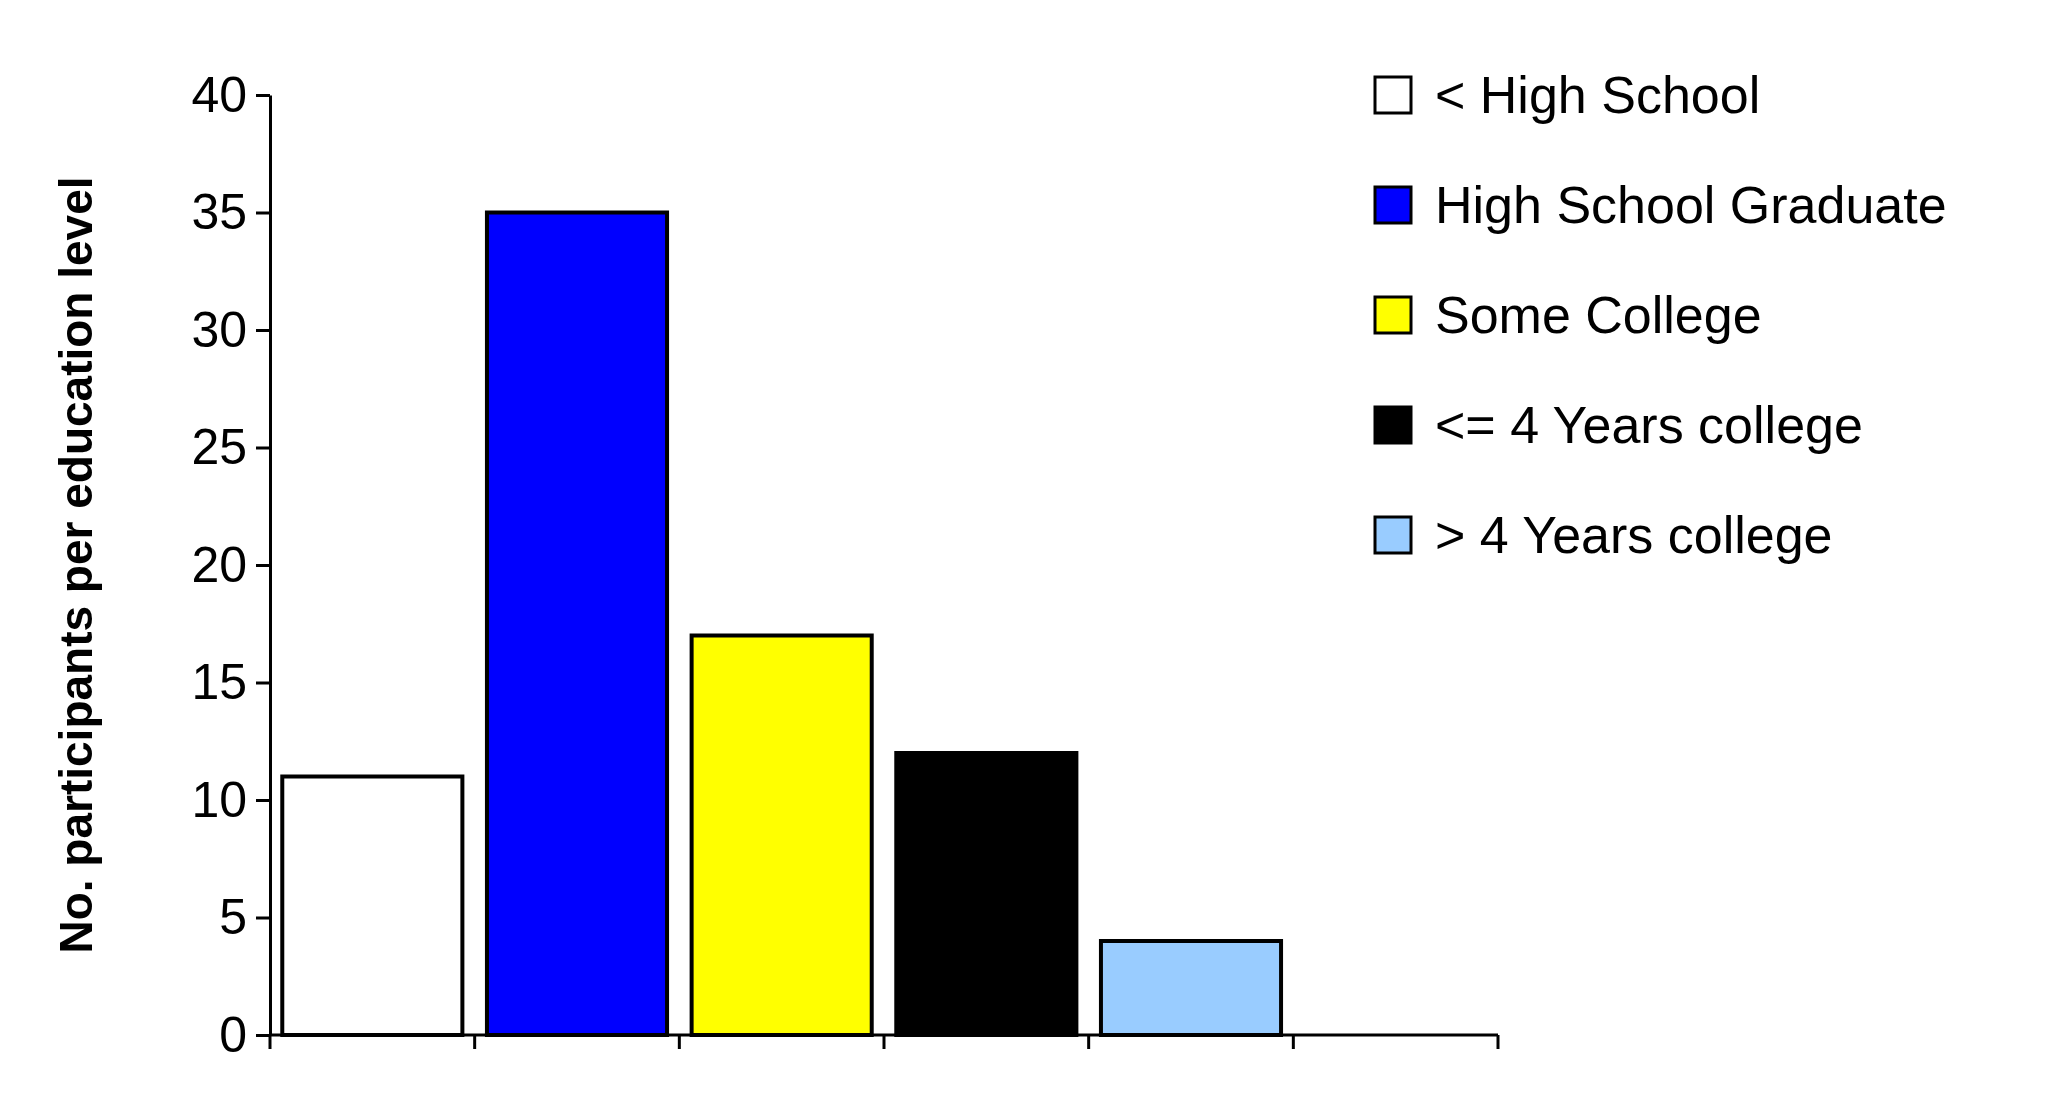  What do you see at coordinates (1634, 535) in the screenshot?
I see `legend-label: > 4 Years college` at bounding box center [1634, 535].